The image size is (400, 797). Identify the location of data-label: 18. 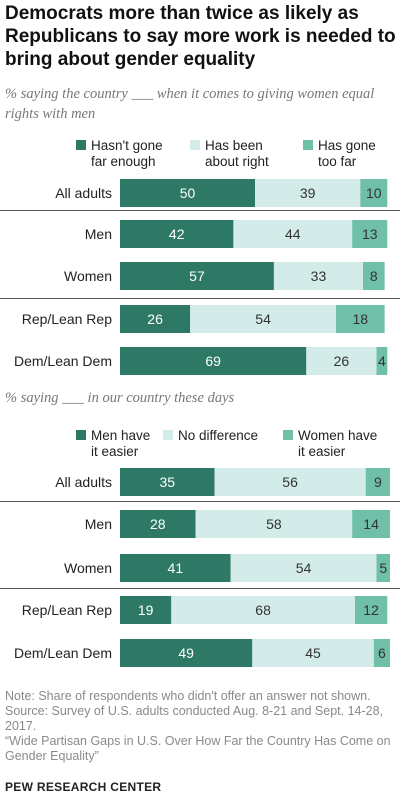
(361, 319).